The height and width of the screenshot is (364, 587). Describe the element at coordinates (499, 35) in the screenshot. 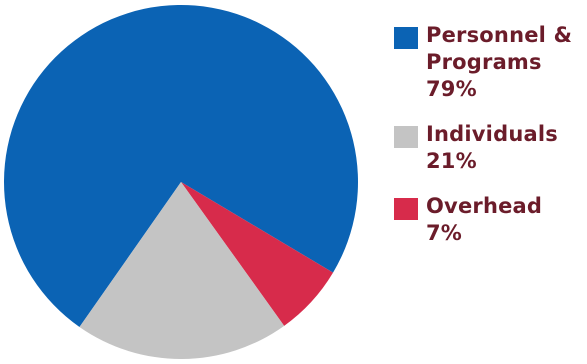

I see `legend-label-personnel-programs-line1: Personnel &` at that location.